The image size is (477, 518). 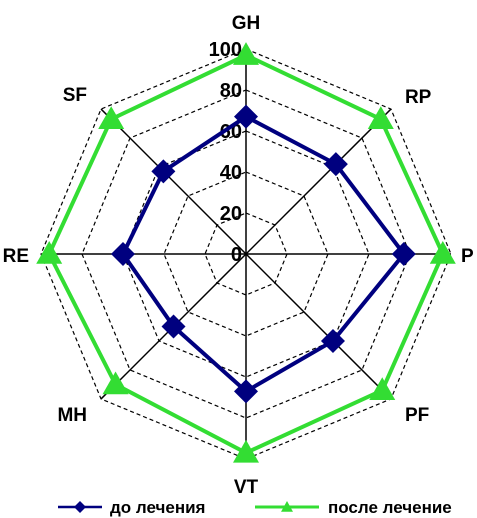 I want to click on category-label: GH, so click(x=246, y=23).